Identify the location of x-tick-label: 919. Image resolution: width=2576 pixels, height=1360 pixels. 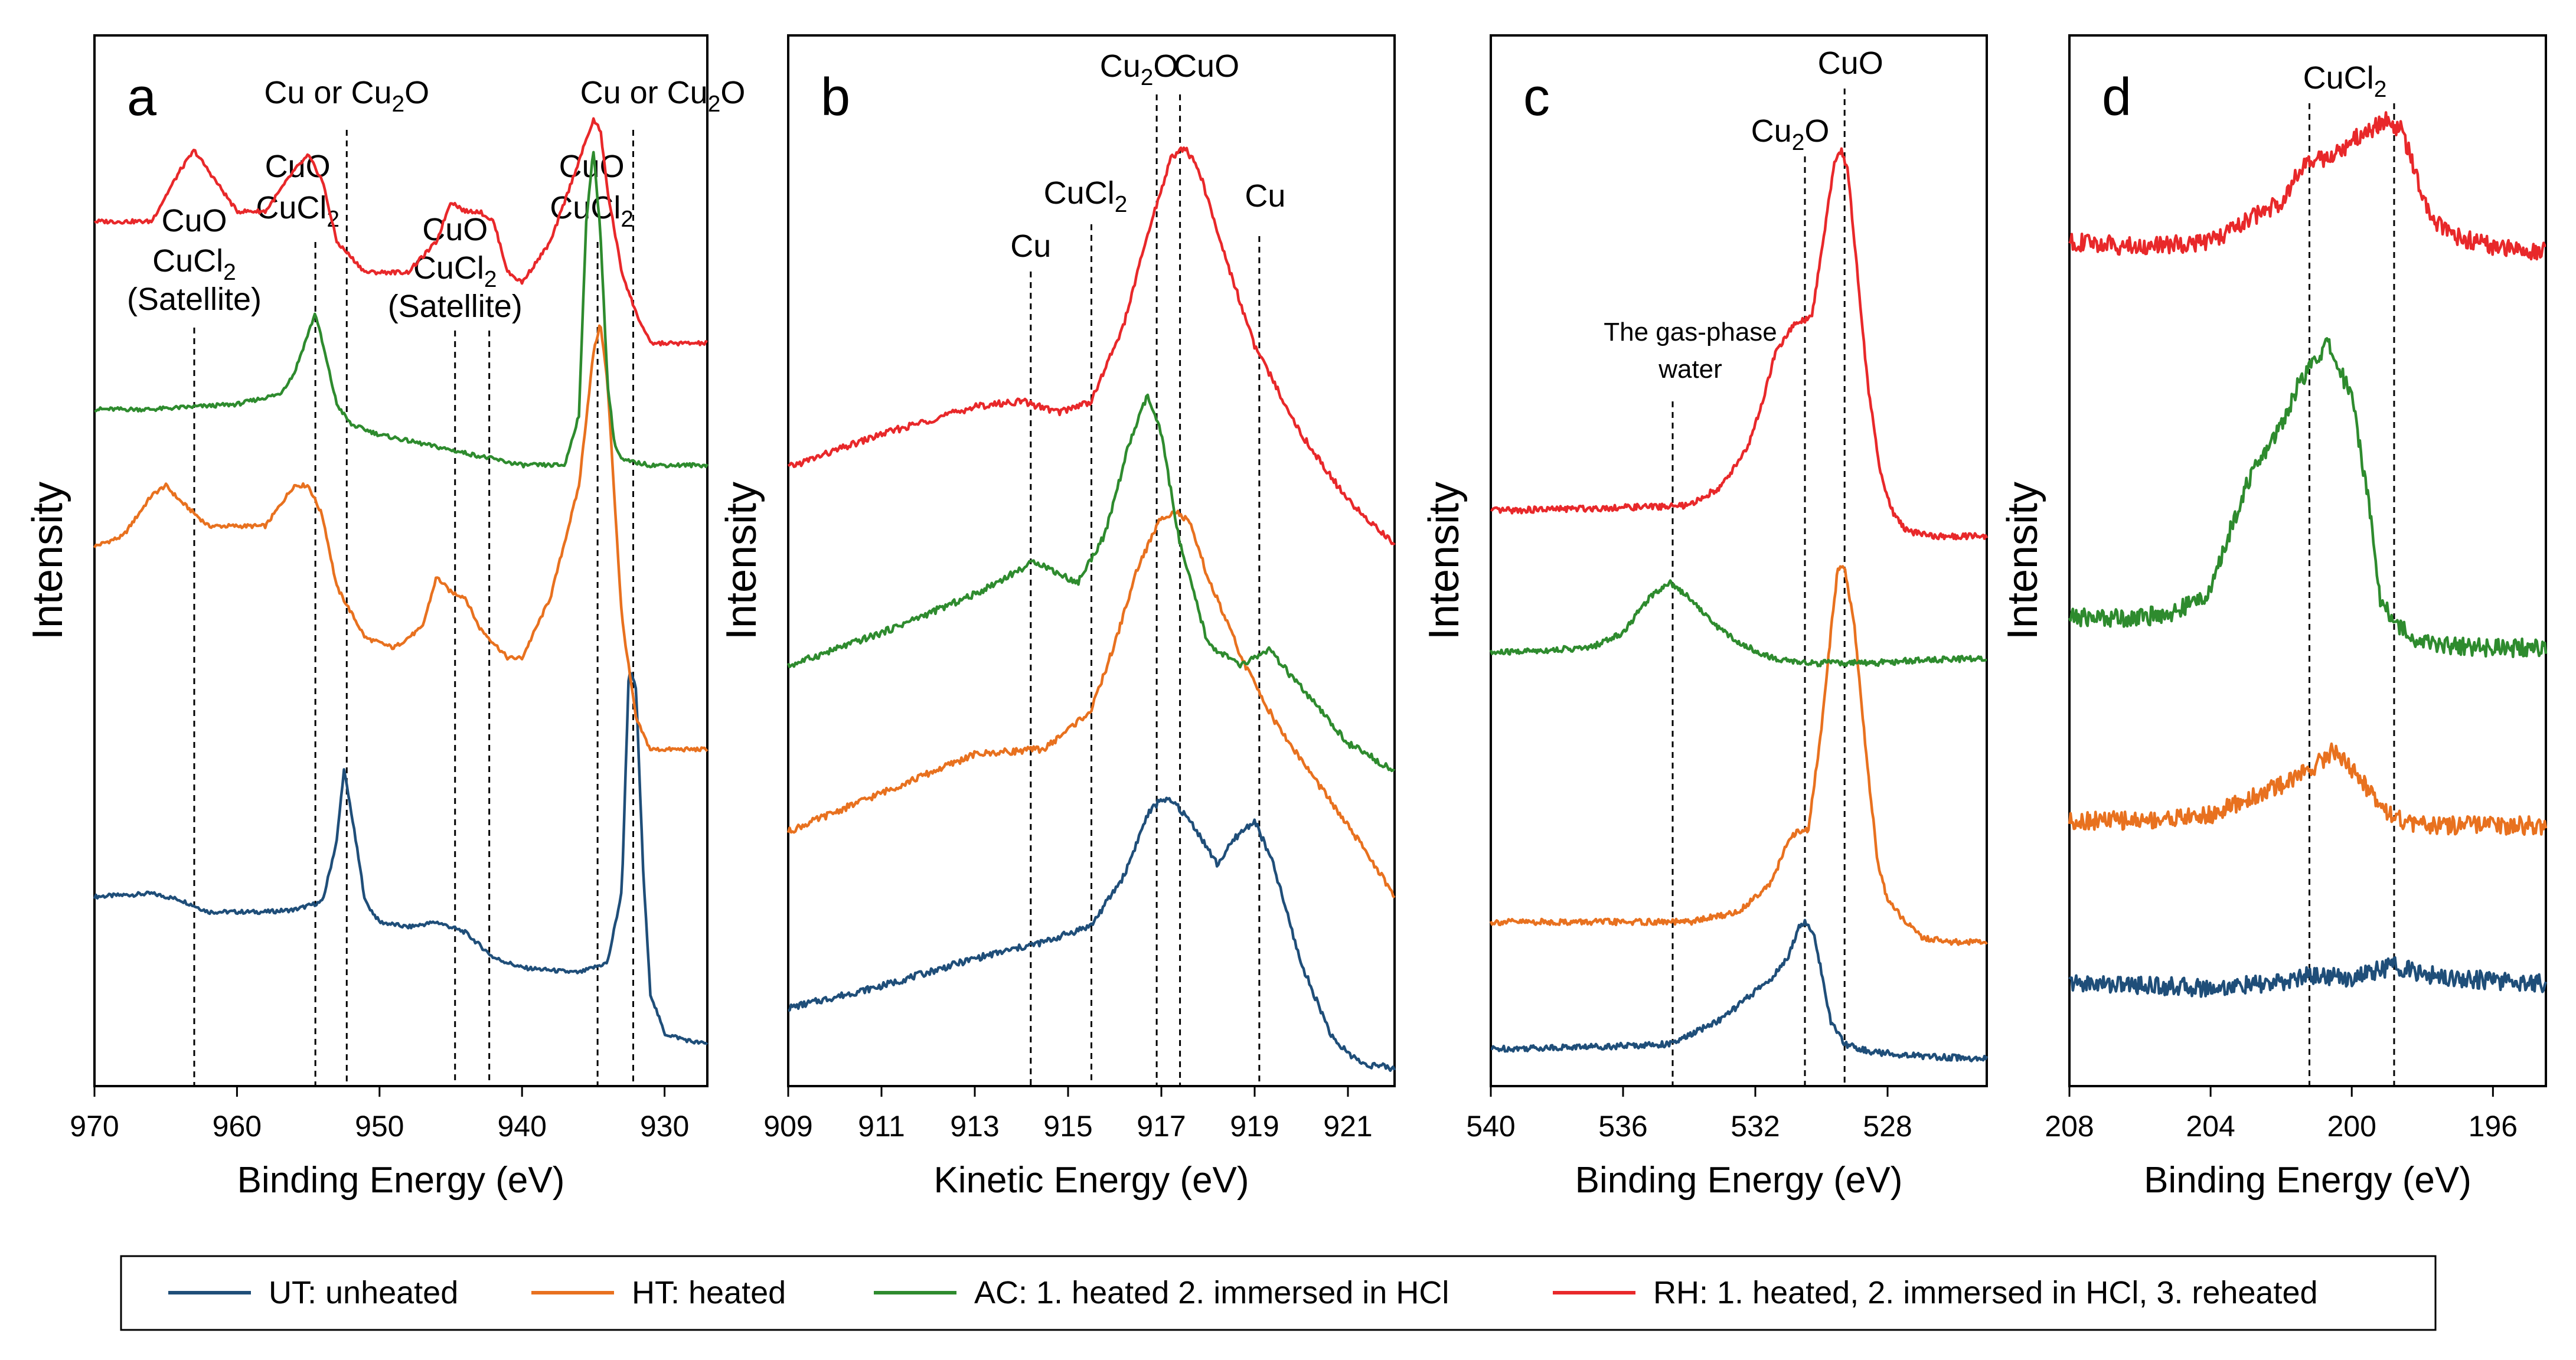
(1254, 1126).